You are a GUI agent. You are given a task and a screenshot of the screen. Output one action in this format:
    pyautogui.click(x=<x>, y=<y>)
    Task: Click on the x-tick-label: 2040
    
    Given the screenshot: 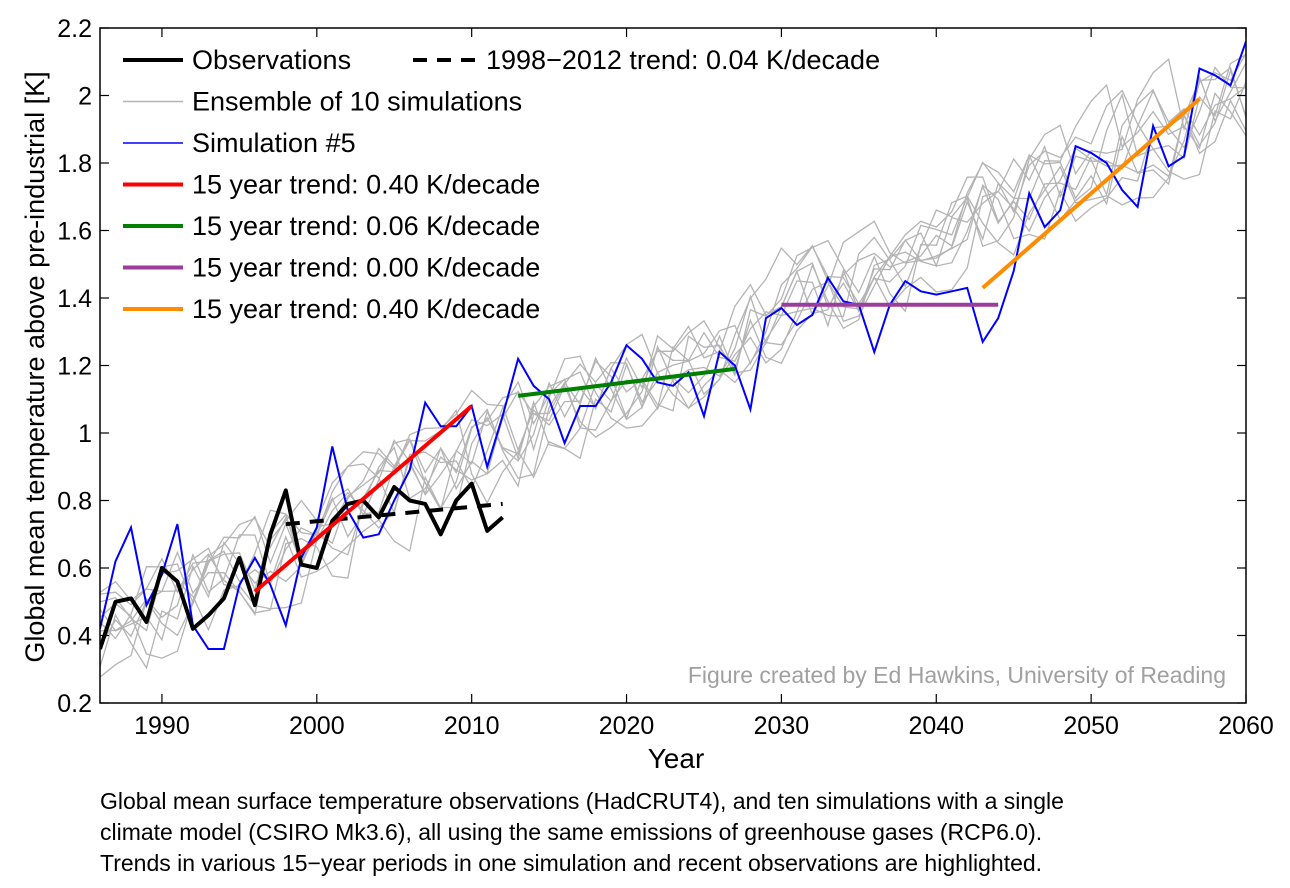 What is the action you would take?
    pyautogui.click(x=936, y=726)
    